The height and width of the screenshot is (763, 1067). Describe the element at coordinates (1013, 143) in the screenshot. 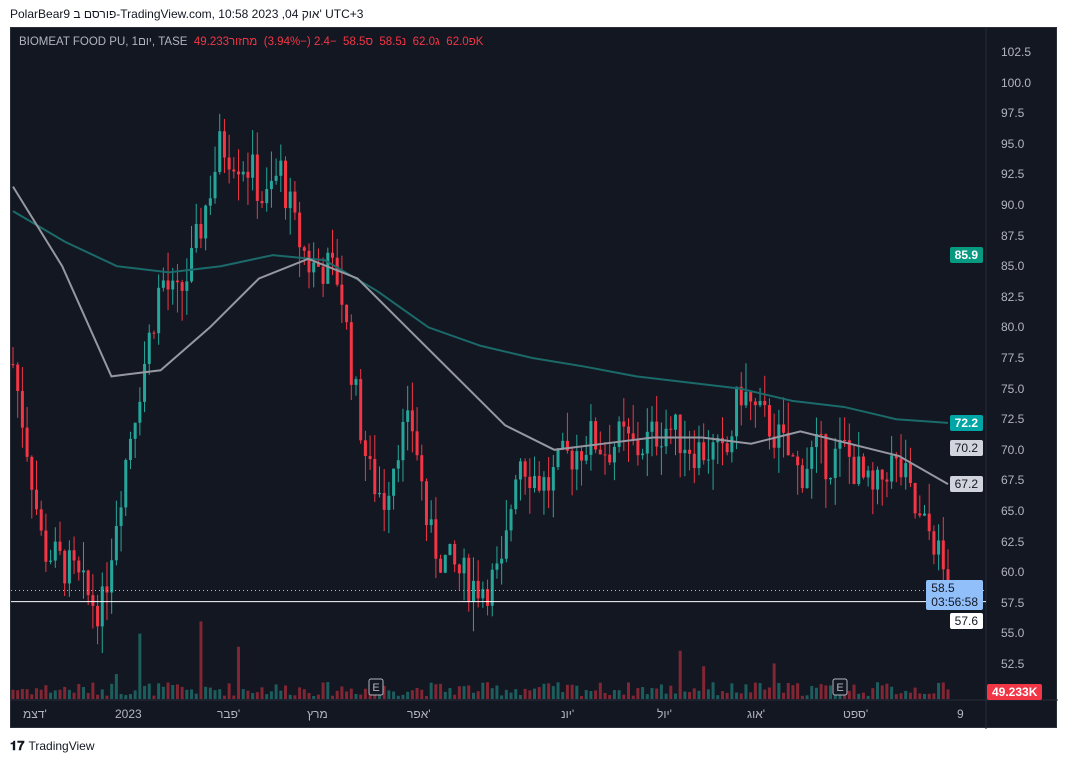

I see `price-tick: 95.0` at that location.